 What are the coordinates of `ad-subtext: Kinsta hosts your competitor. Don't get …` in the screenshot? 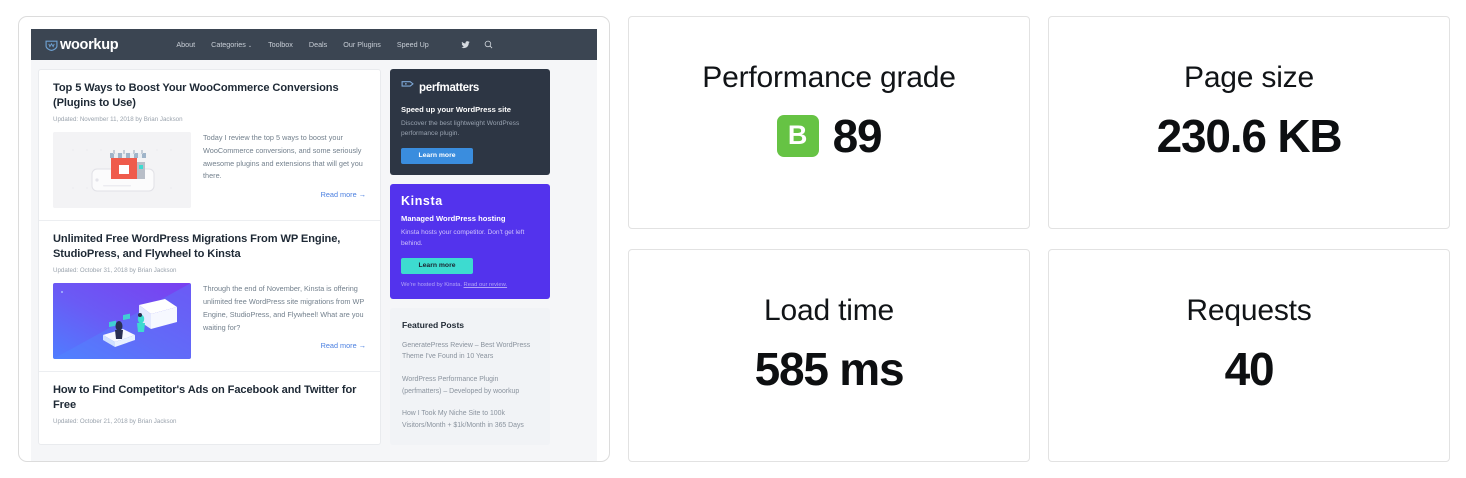 It's located at (463, 238).